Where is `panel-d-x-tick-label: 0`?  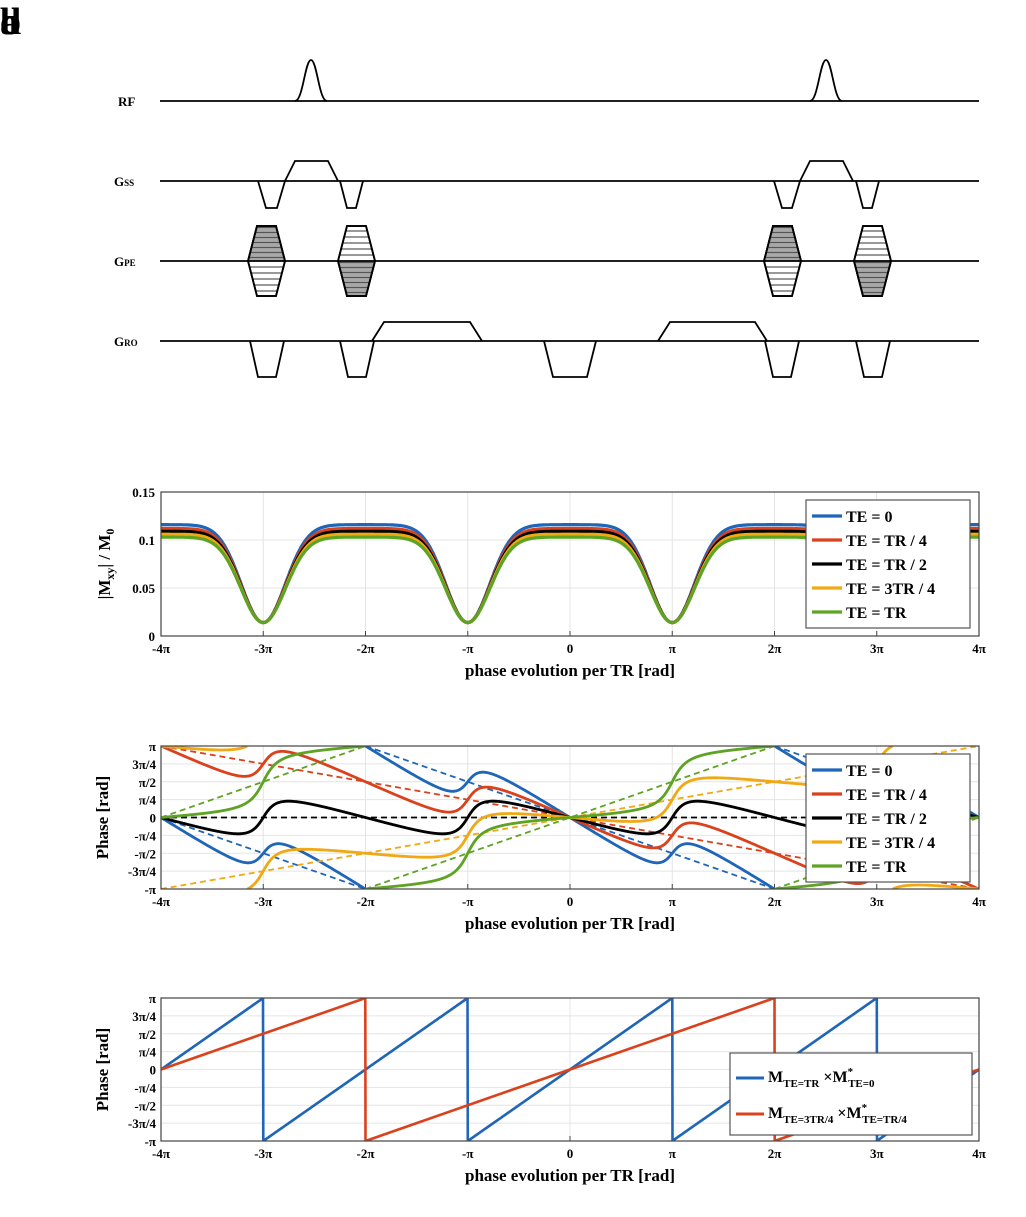 panel-d-x-tick-label: 0 is located at coordinates (570, 1153).